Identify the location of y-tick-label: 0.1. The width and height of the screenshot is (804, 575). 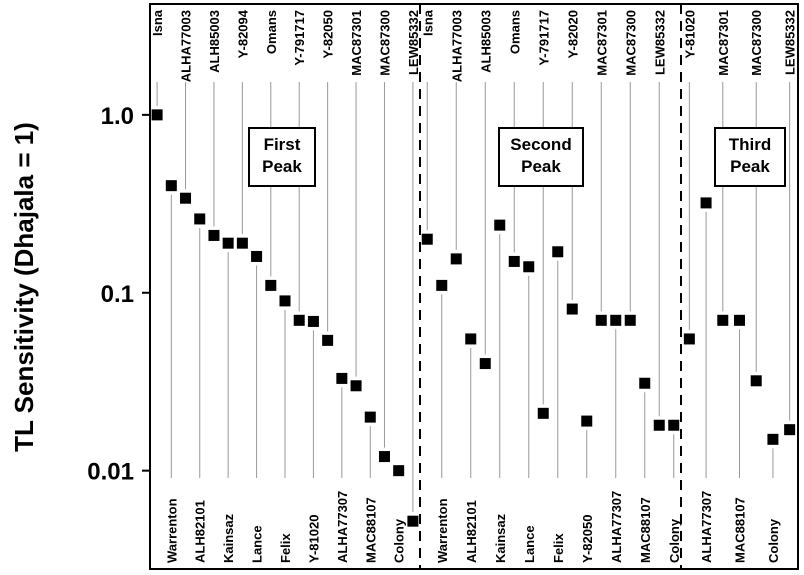
(117, 294).